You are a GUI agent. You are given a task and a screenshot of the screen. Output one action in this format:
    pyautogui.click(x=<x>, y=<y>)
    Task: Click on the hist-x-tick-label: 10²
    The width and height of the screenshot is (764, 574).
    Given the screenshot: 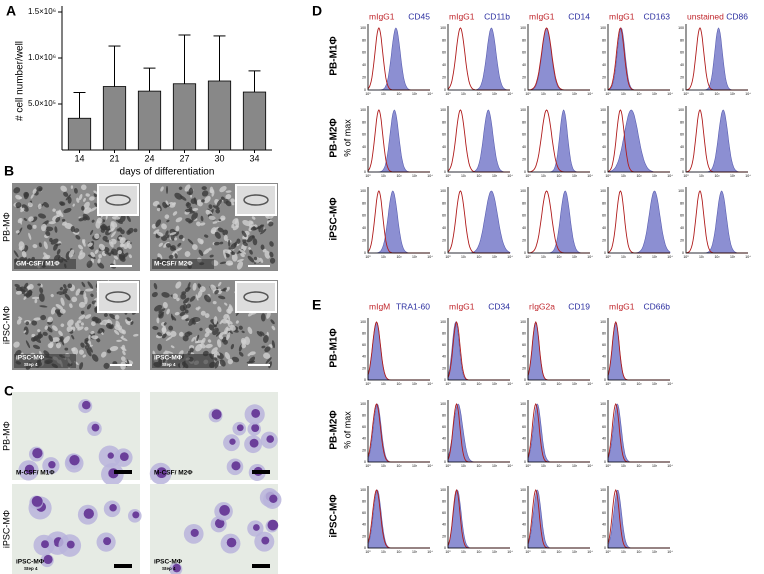 What is the action you would take?
    pyautogui.click(x=399, y=94)
    